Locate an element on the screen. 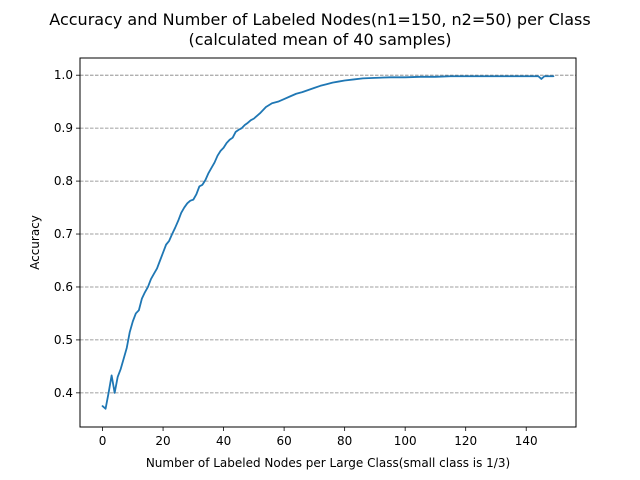  x-tick-label: 0 is located at coordinates (103, 441).